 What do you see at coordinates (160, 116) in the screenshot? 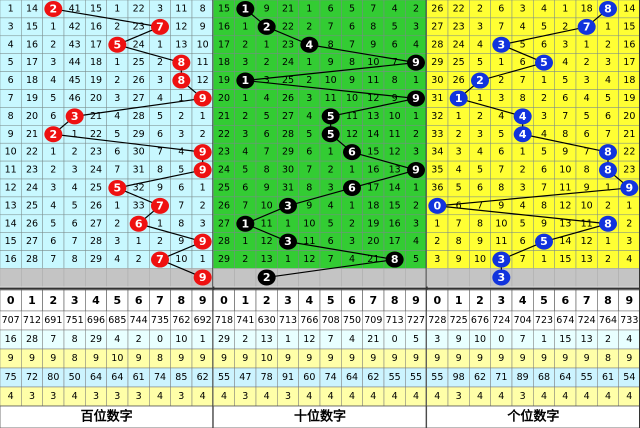
I see `cell-value: 5` at bounding box center [160, 116].